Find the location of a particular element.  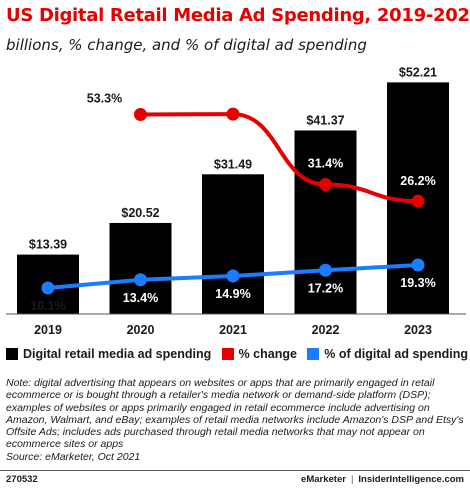

legend-swatch-change is located at coordinates (227, 354).